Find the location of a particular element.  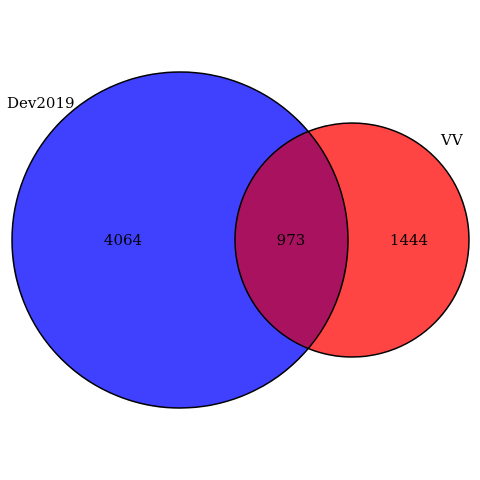

set-label-dev2019: Dev2019 is located at coordinates (41, 103).